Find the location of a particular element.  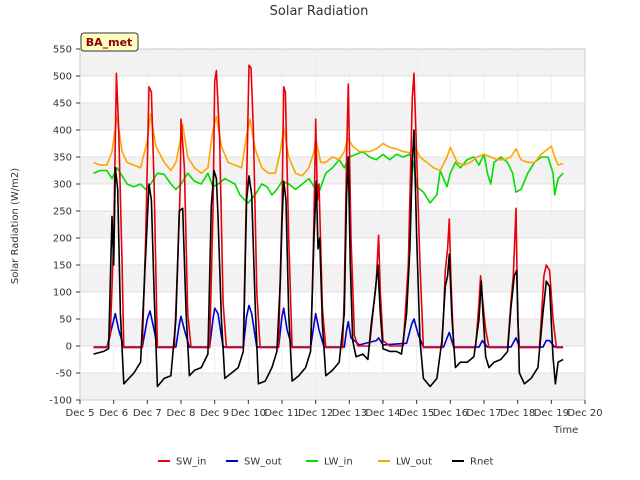

series-line-lw-in is located at coordinates (328, 177).